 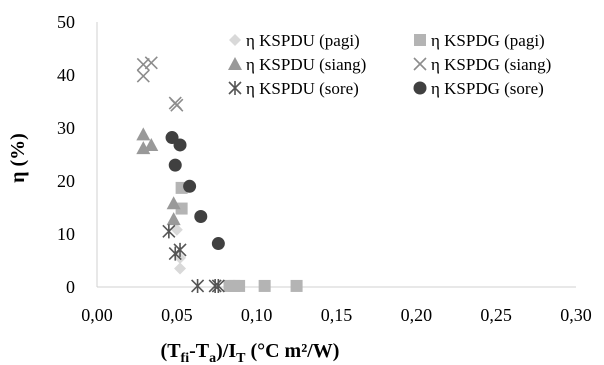 What do you see at coordinates (302, 88) in the screenshot?
I see `legend-label: η KSPDU (sore)` at bounding box center [302, 88].